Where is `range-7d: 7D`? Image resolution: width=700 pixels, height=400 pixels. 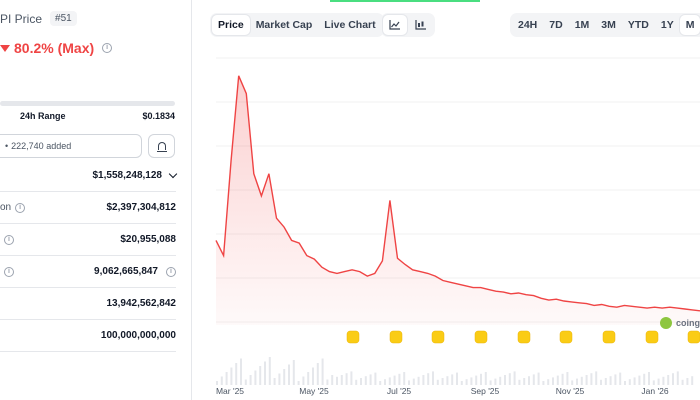
range-7d: 7D is located at coordinates (556, 25).